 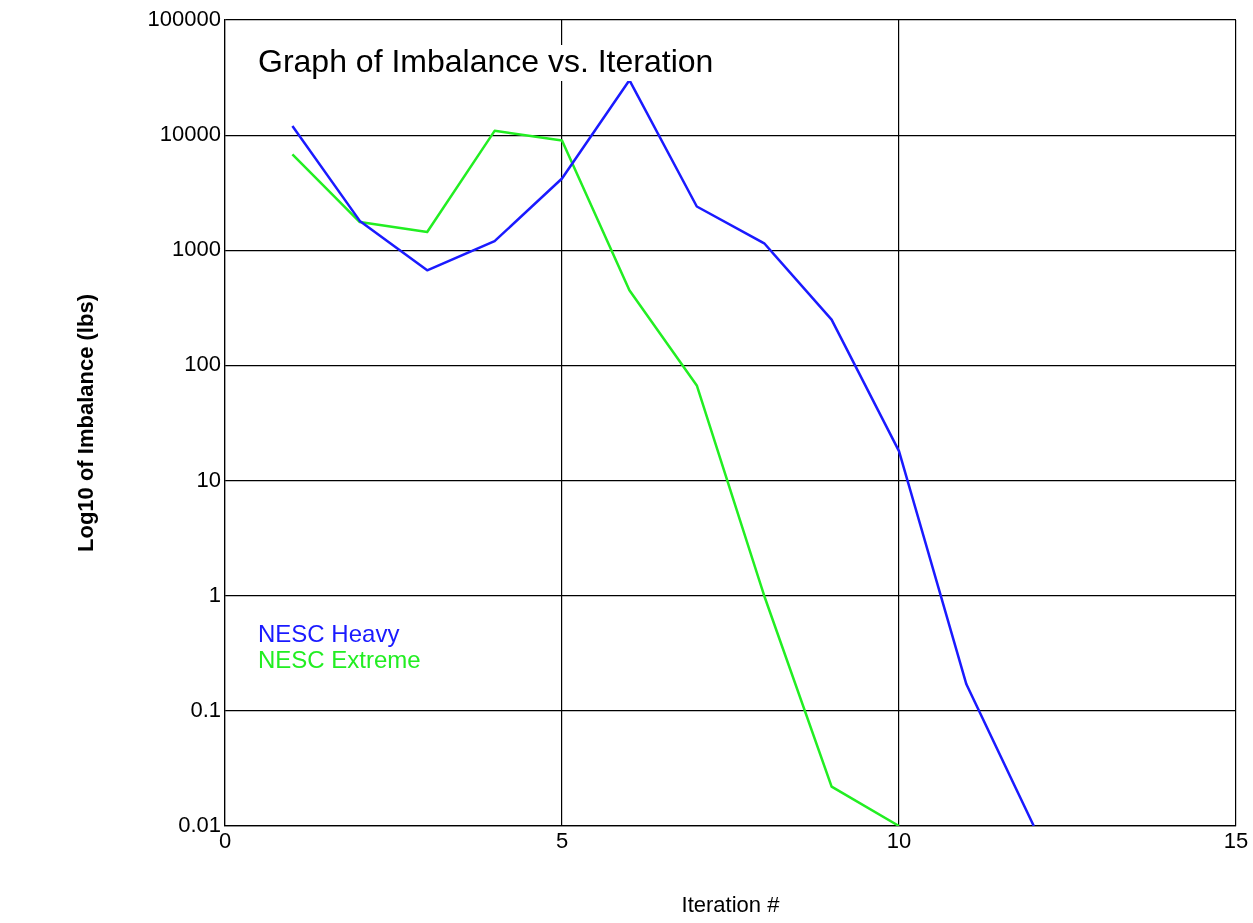 What do you see at coordinates (486, 60) in the screenshot?
I see `text: Graph of Imbalance vs. Iteration` at bounding box center [486, 60].